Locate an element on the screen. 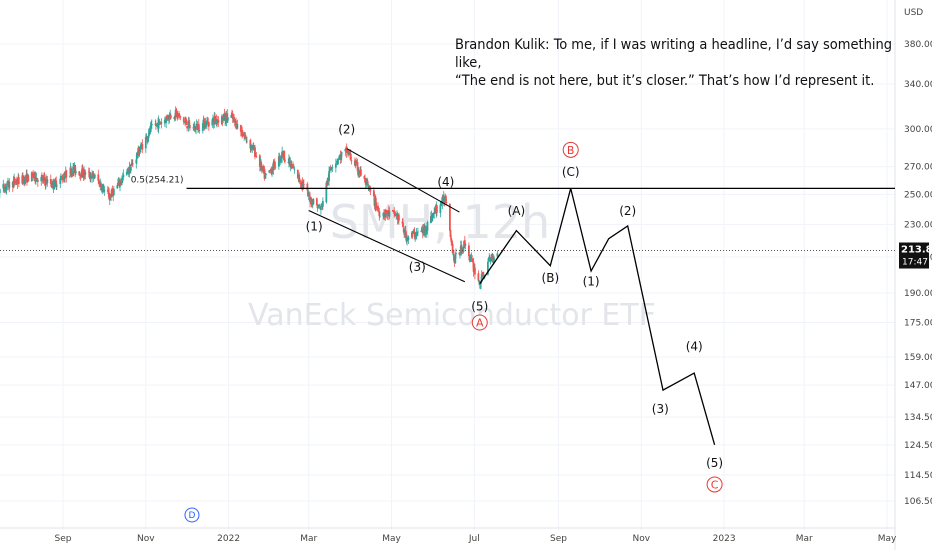 This screenshot has height=554, width=932. y-tick-label: 230.00 is located at coordinates (918, 225).